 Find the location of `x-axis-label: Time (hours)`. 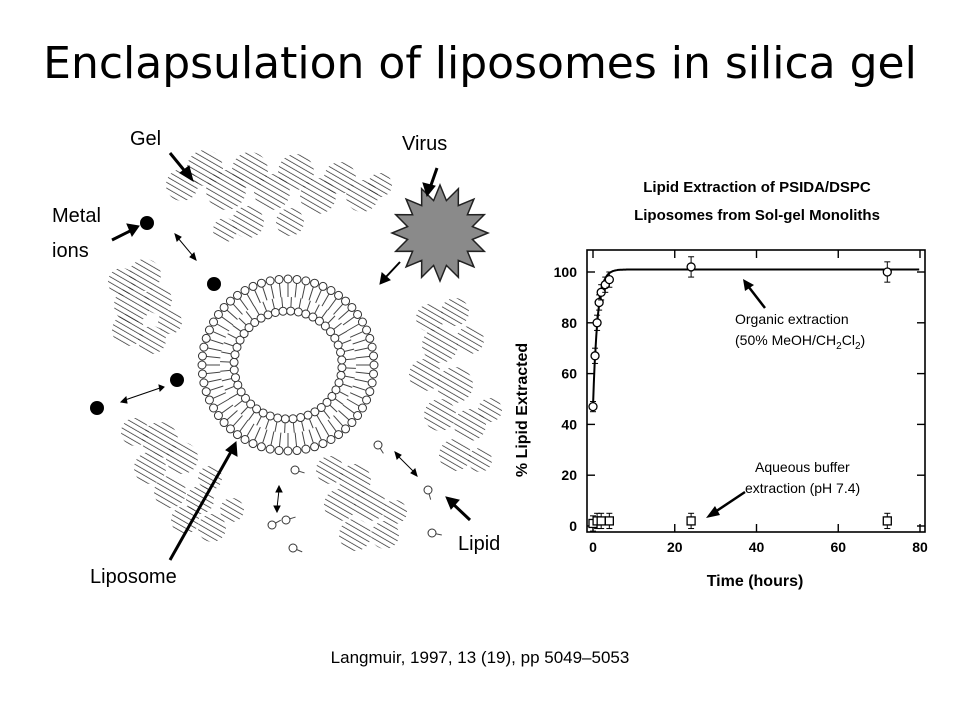

x-axis-label: Time (hours) is located at coordinates (755, 581).